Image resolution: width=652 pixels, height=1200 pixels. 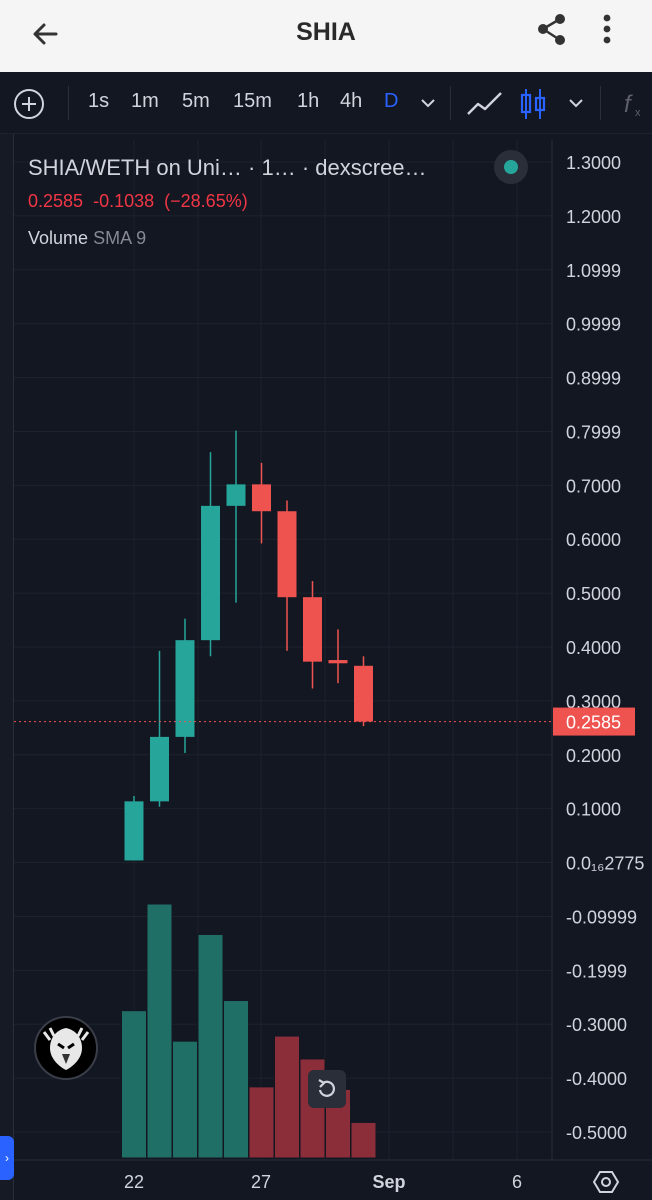 I want to click on expand-toolbar-tab: ›, so click(x=7, y=1158).